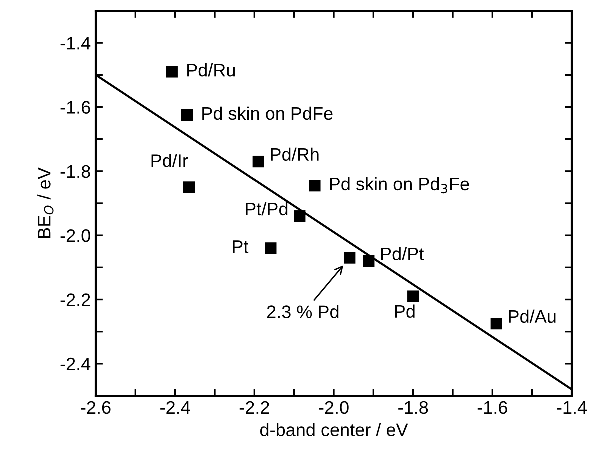  What do you see at coordinates (532, 317) in the screenshot?
I see `annotation: Pd/Au` at bounding box center [532, 317].